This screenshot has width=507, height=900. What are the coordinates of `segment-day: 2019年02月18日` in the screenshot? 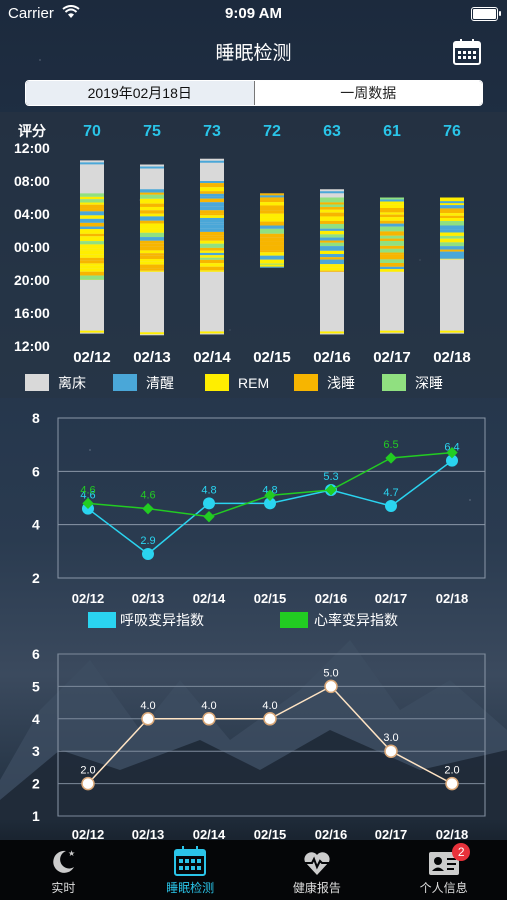 It's located at (140, 93).